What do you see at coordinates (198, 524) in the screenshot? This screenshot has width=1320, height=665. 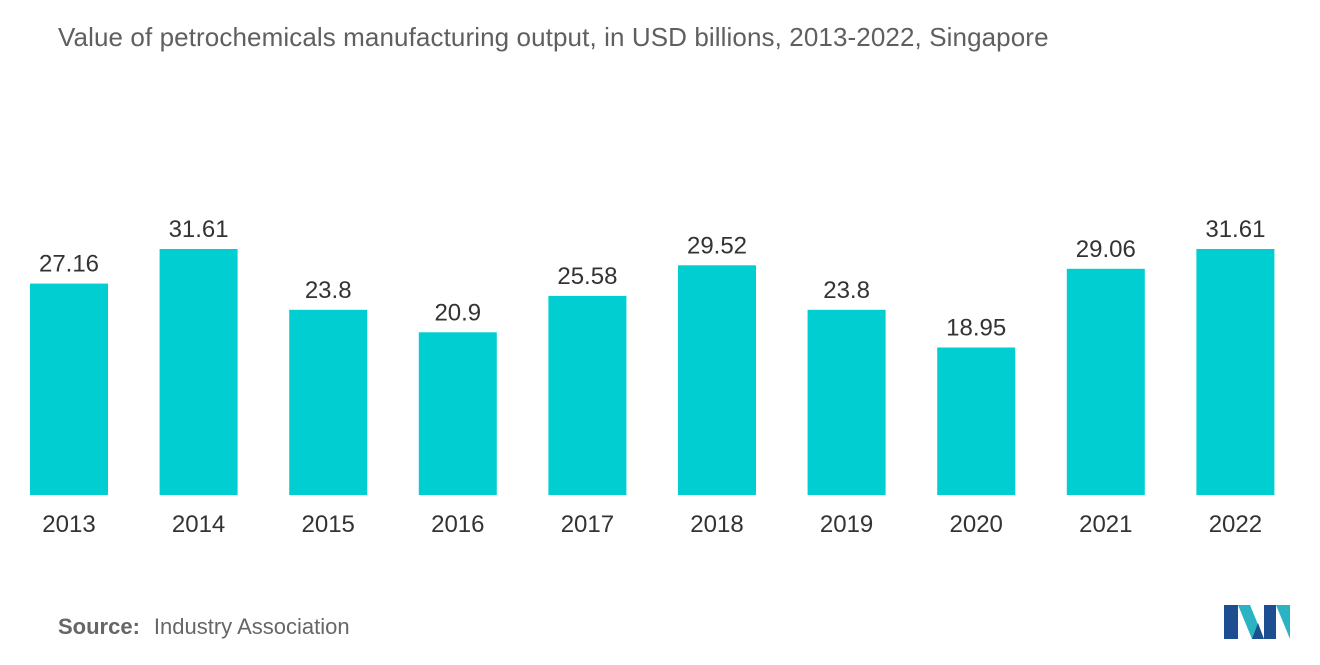 I see `x-tick-label-2014: 2014` at bounding box center [198, 524].